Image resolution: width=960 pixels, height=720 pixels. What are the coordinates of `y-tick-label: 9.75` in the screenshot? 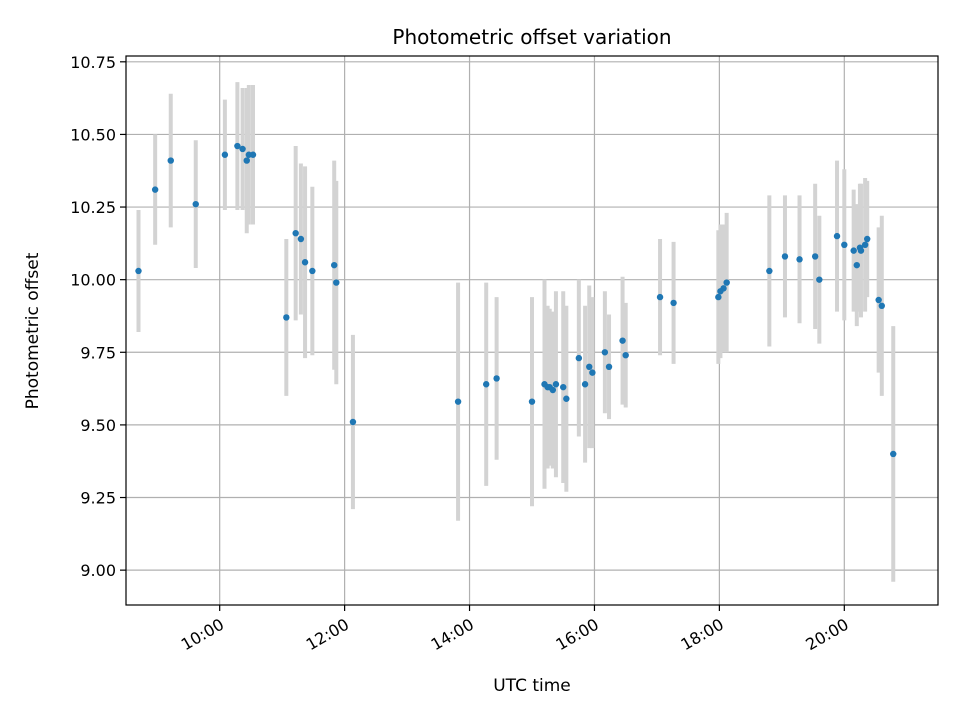 It's located at (98, 352).